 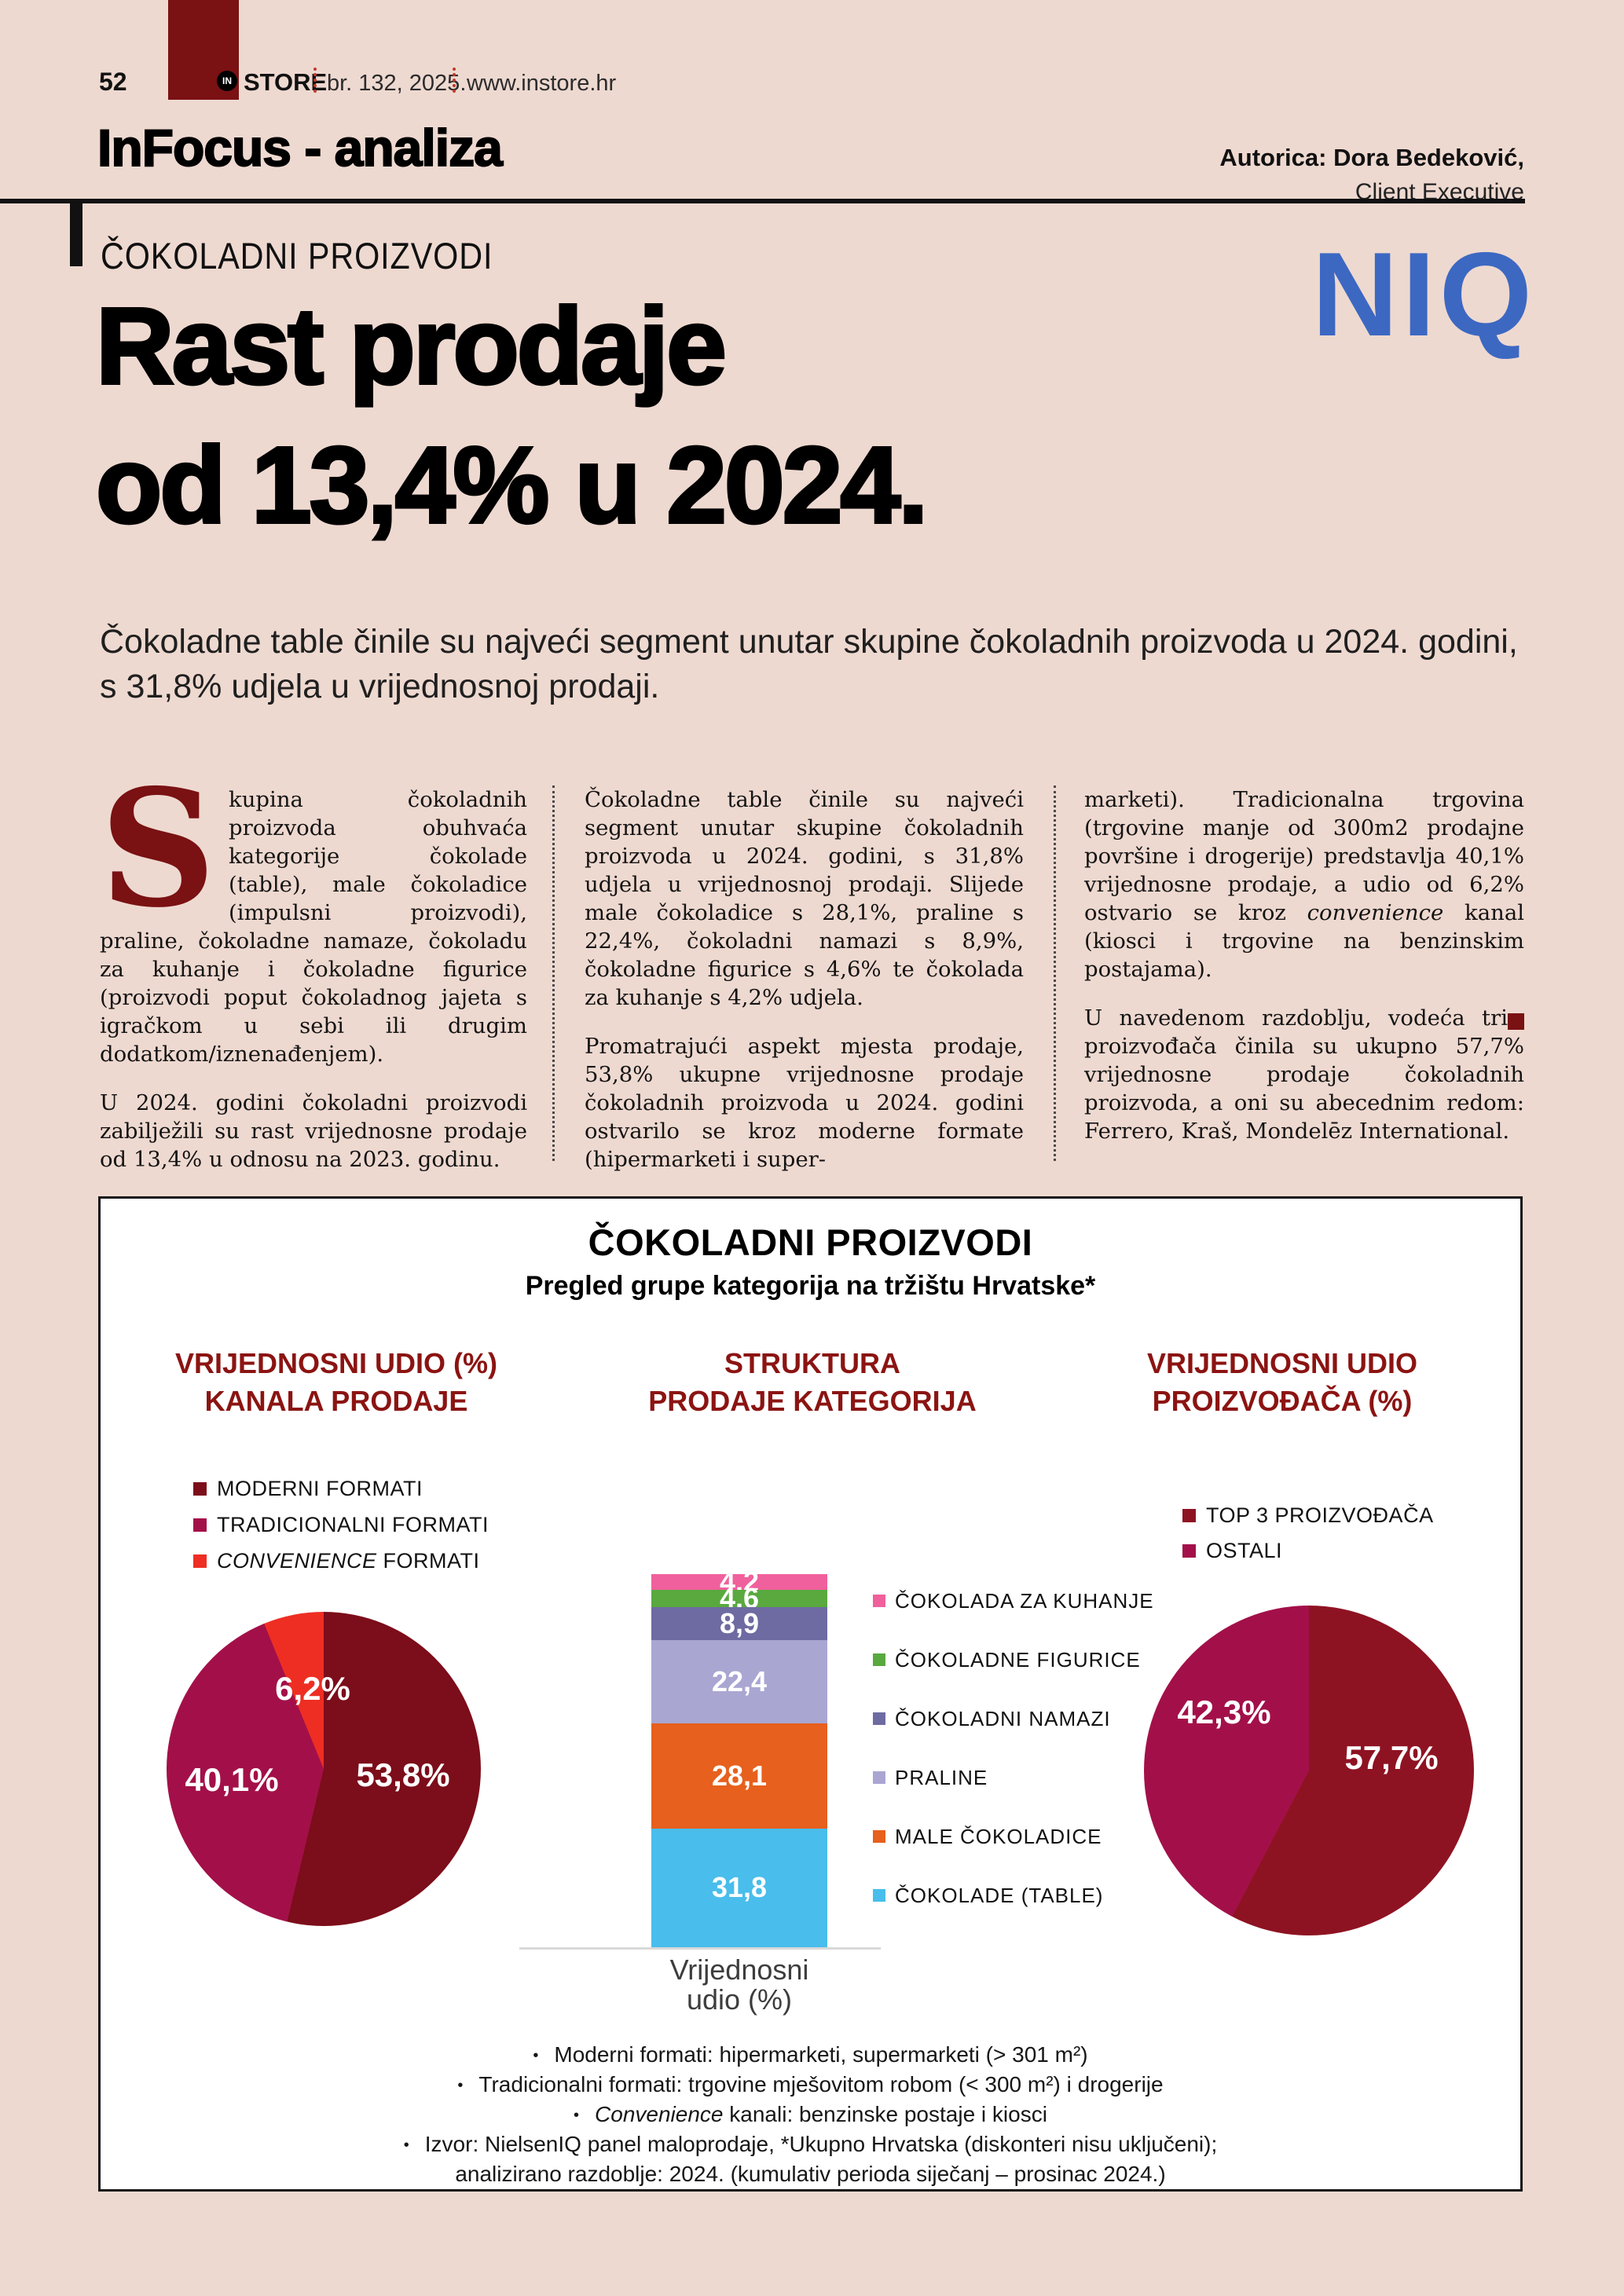 I want to click on legend-label: OSTALI, so click(x=1244, y=1550).